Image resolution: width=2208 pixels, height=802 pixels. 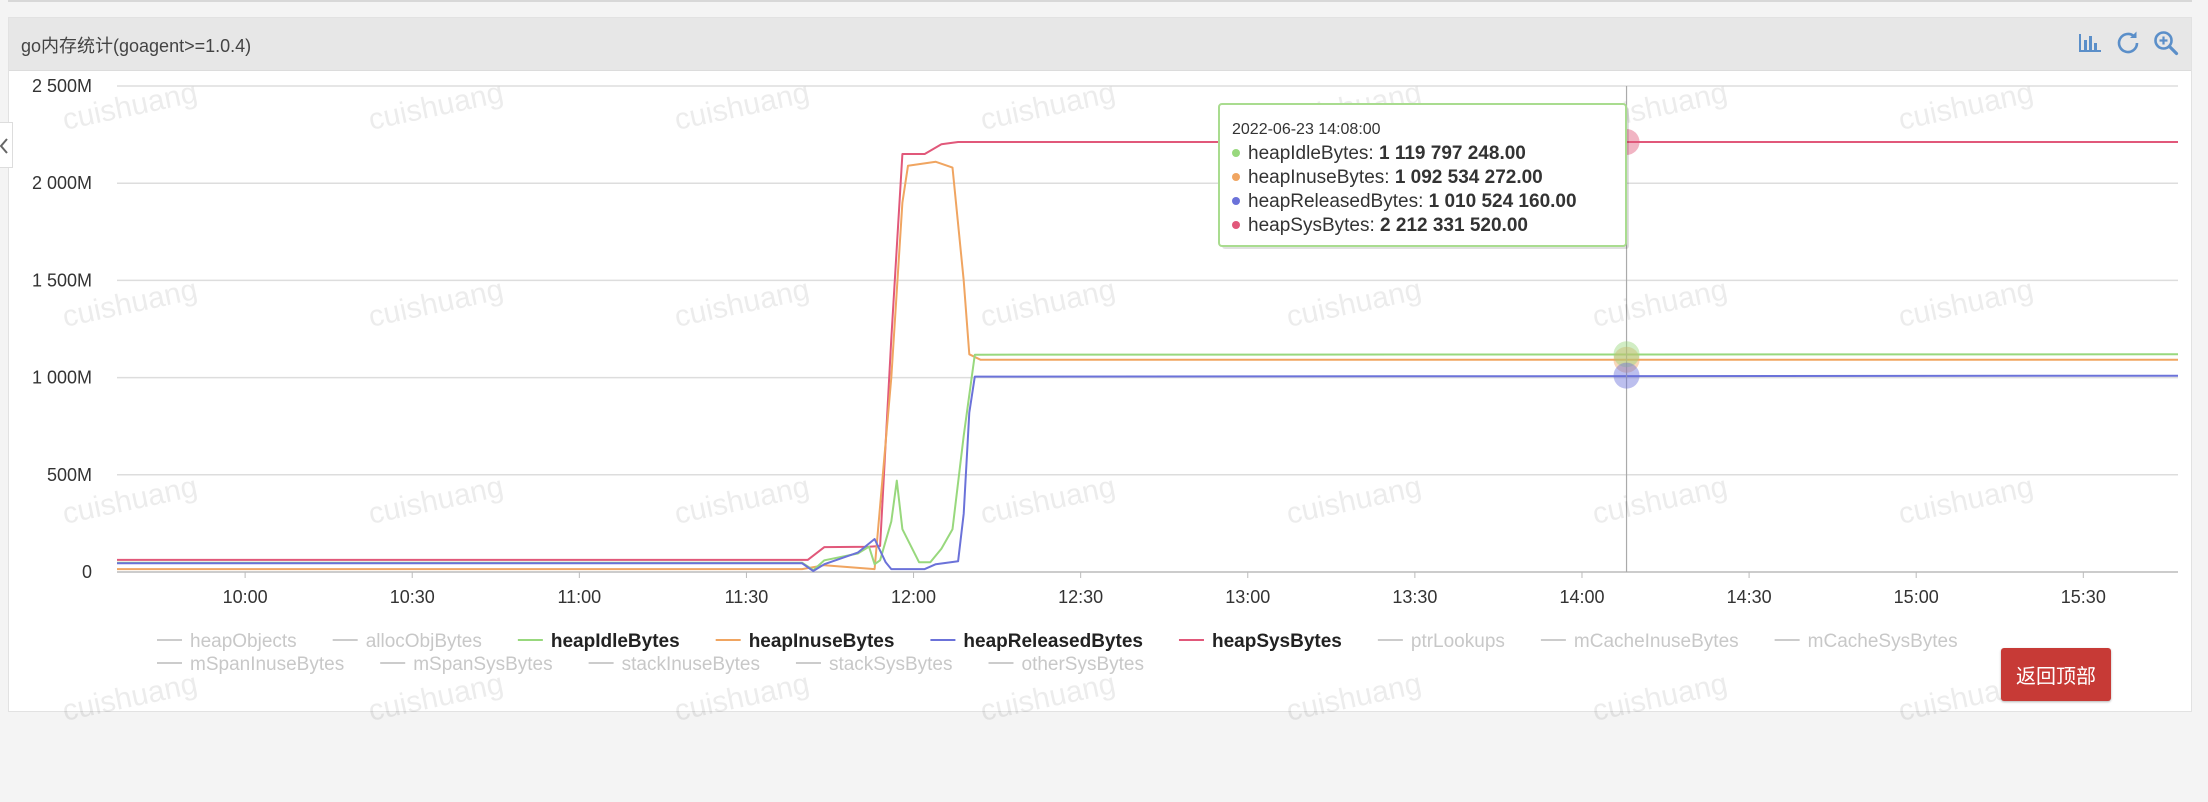 I want to click on tooltip-series-value: 1 119 797 248.00, so click(x=1452, y=153).